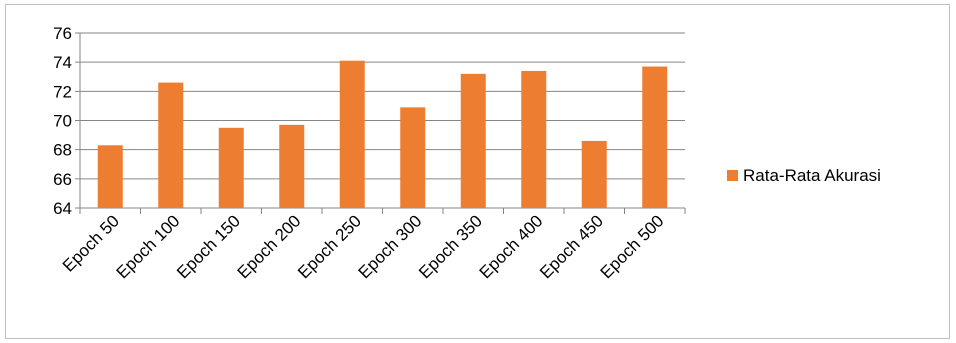  Describe the element at coordinates (511, 246) in the screenshot. I see `x-tick-label: Epoch 400` at that location.